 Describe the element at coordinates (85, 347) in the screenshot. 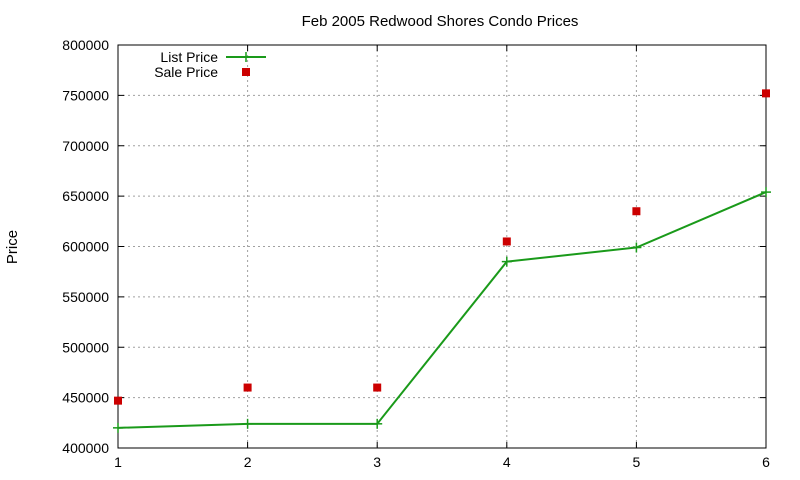

I see `y-tick-label: 500000` at that location.